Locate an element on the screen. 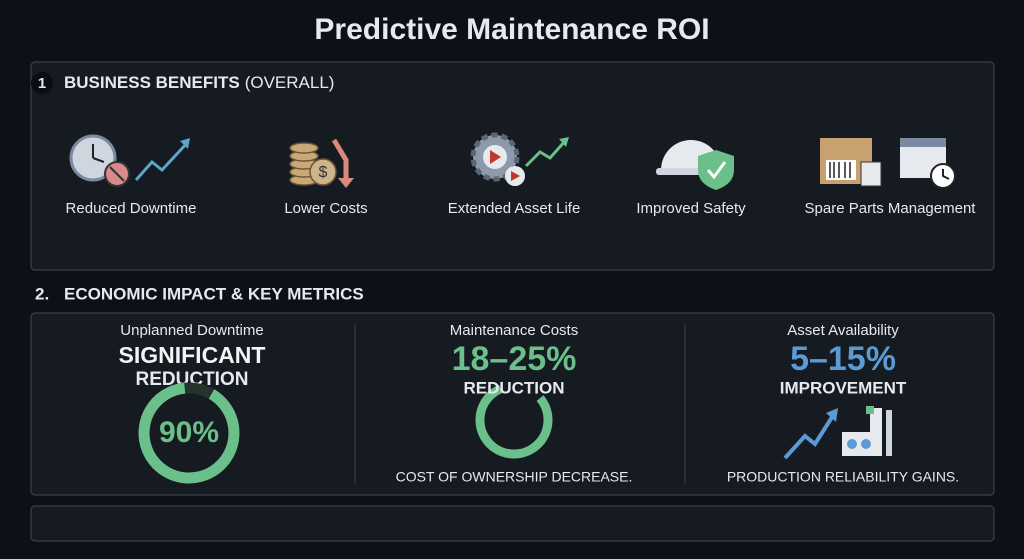  gauge-arc is located at coordinates (189, 433).